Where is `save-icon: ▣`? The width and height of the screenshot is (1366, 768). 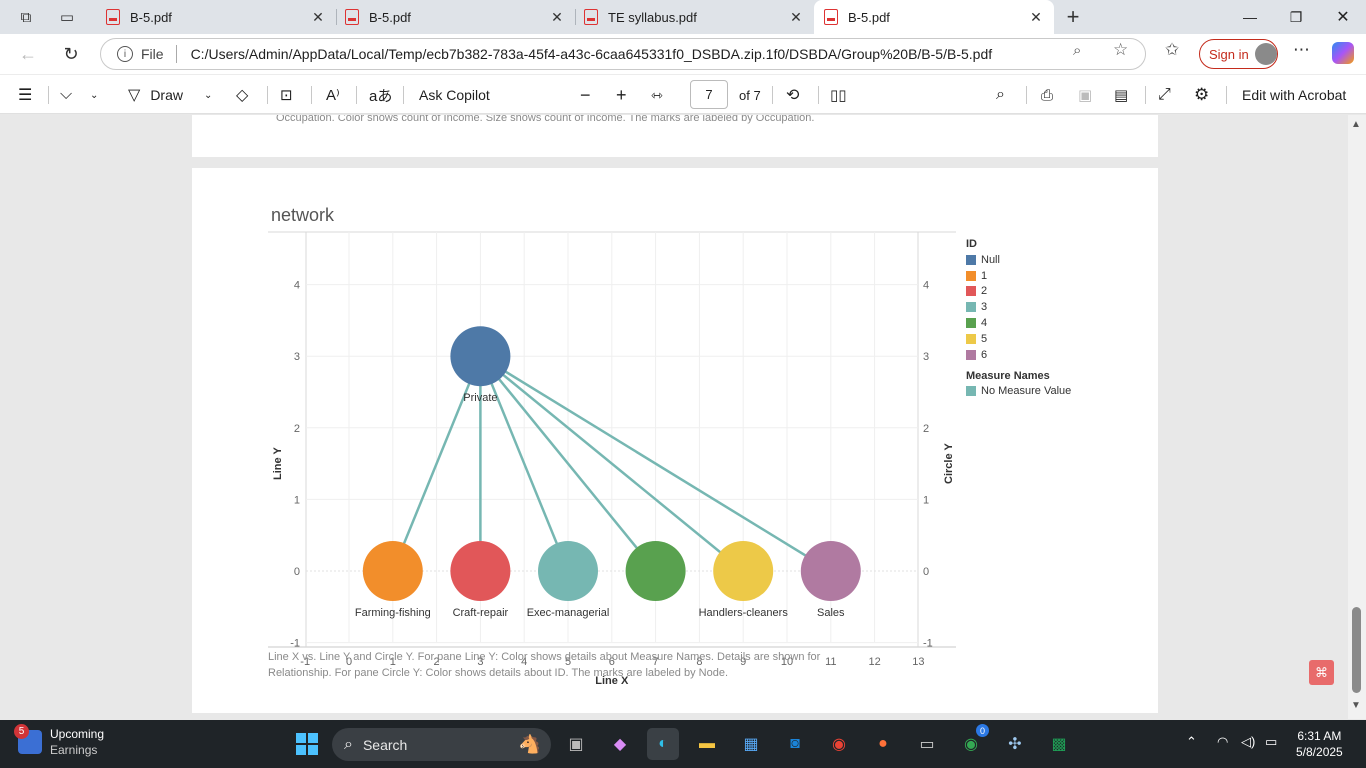 save-icon: ▣ is located at coordinates (1085, 95).